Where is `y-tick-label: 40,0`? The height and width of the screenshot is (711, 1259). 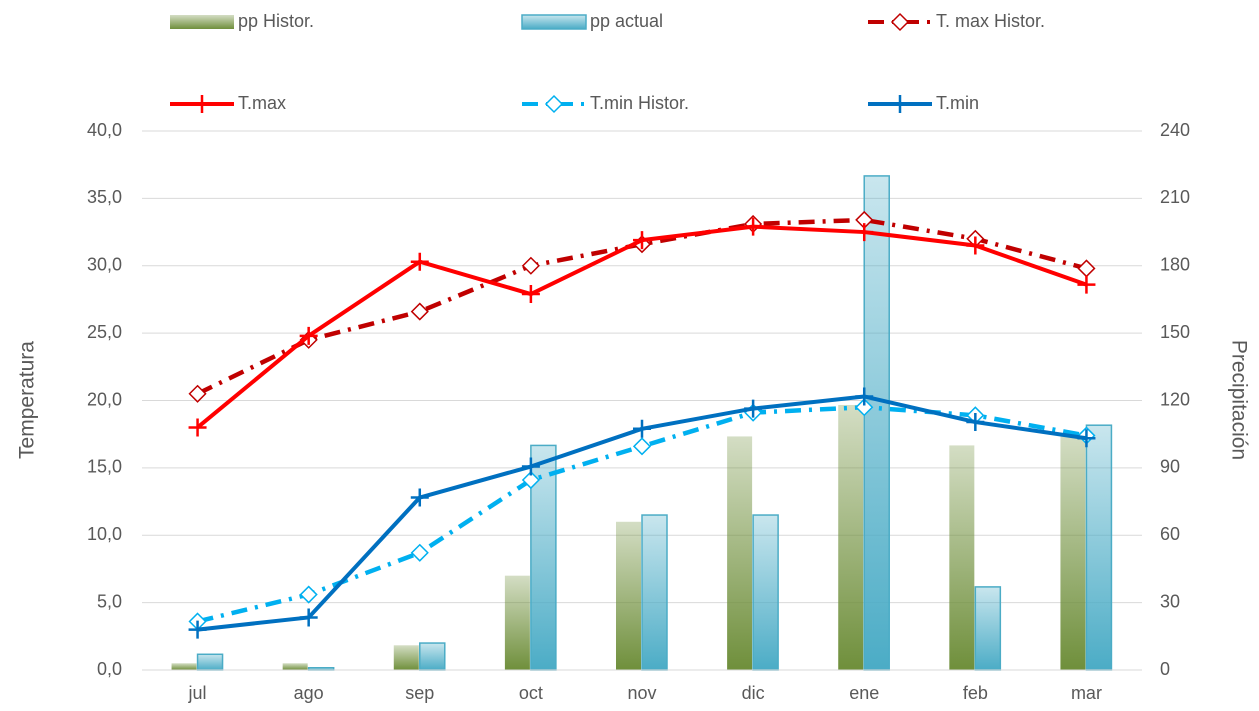
y-tick-label: 40,0 is located at coordinates (104, 130).